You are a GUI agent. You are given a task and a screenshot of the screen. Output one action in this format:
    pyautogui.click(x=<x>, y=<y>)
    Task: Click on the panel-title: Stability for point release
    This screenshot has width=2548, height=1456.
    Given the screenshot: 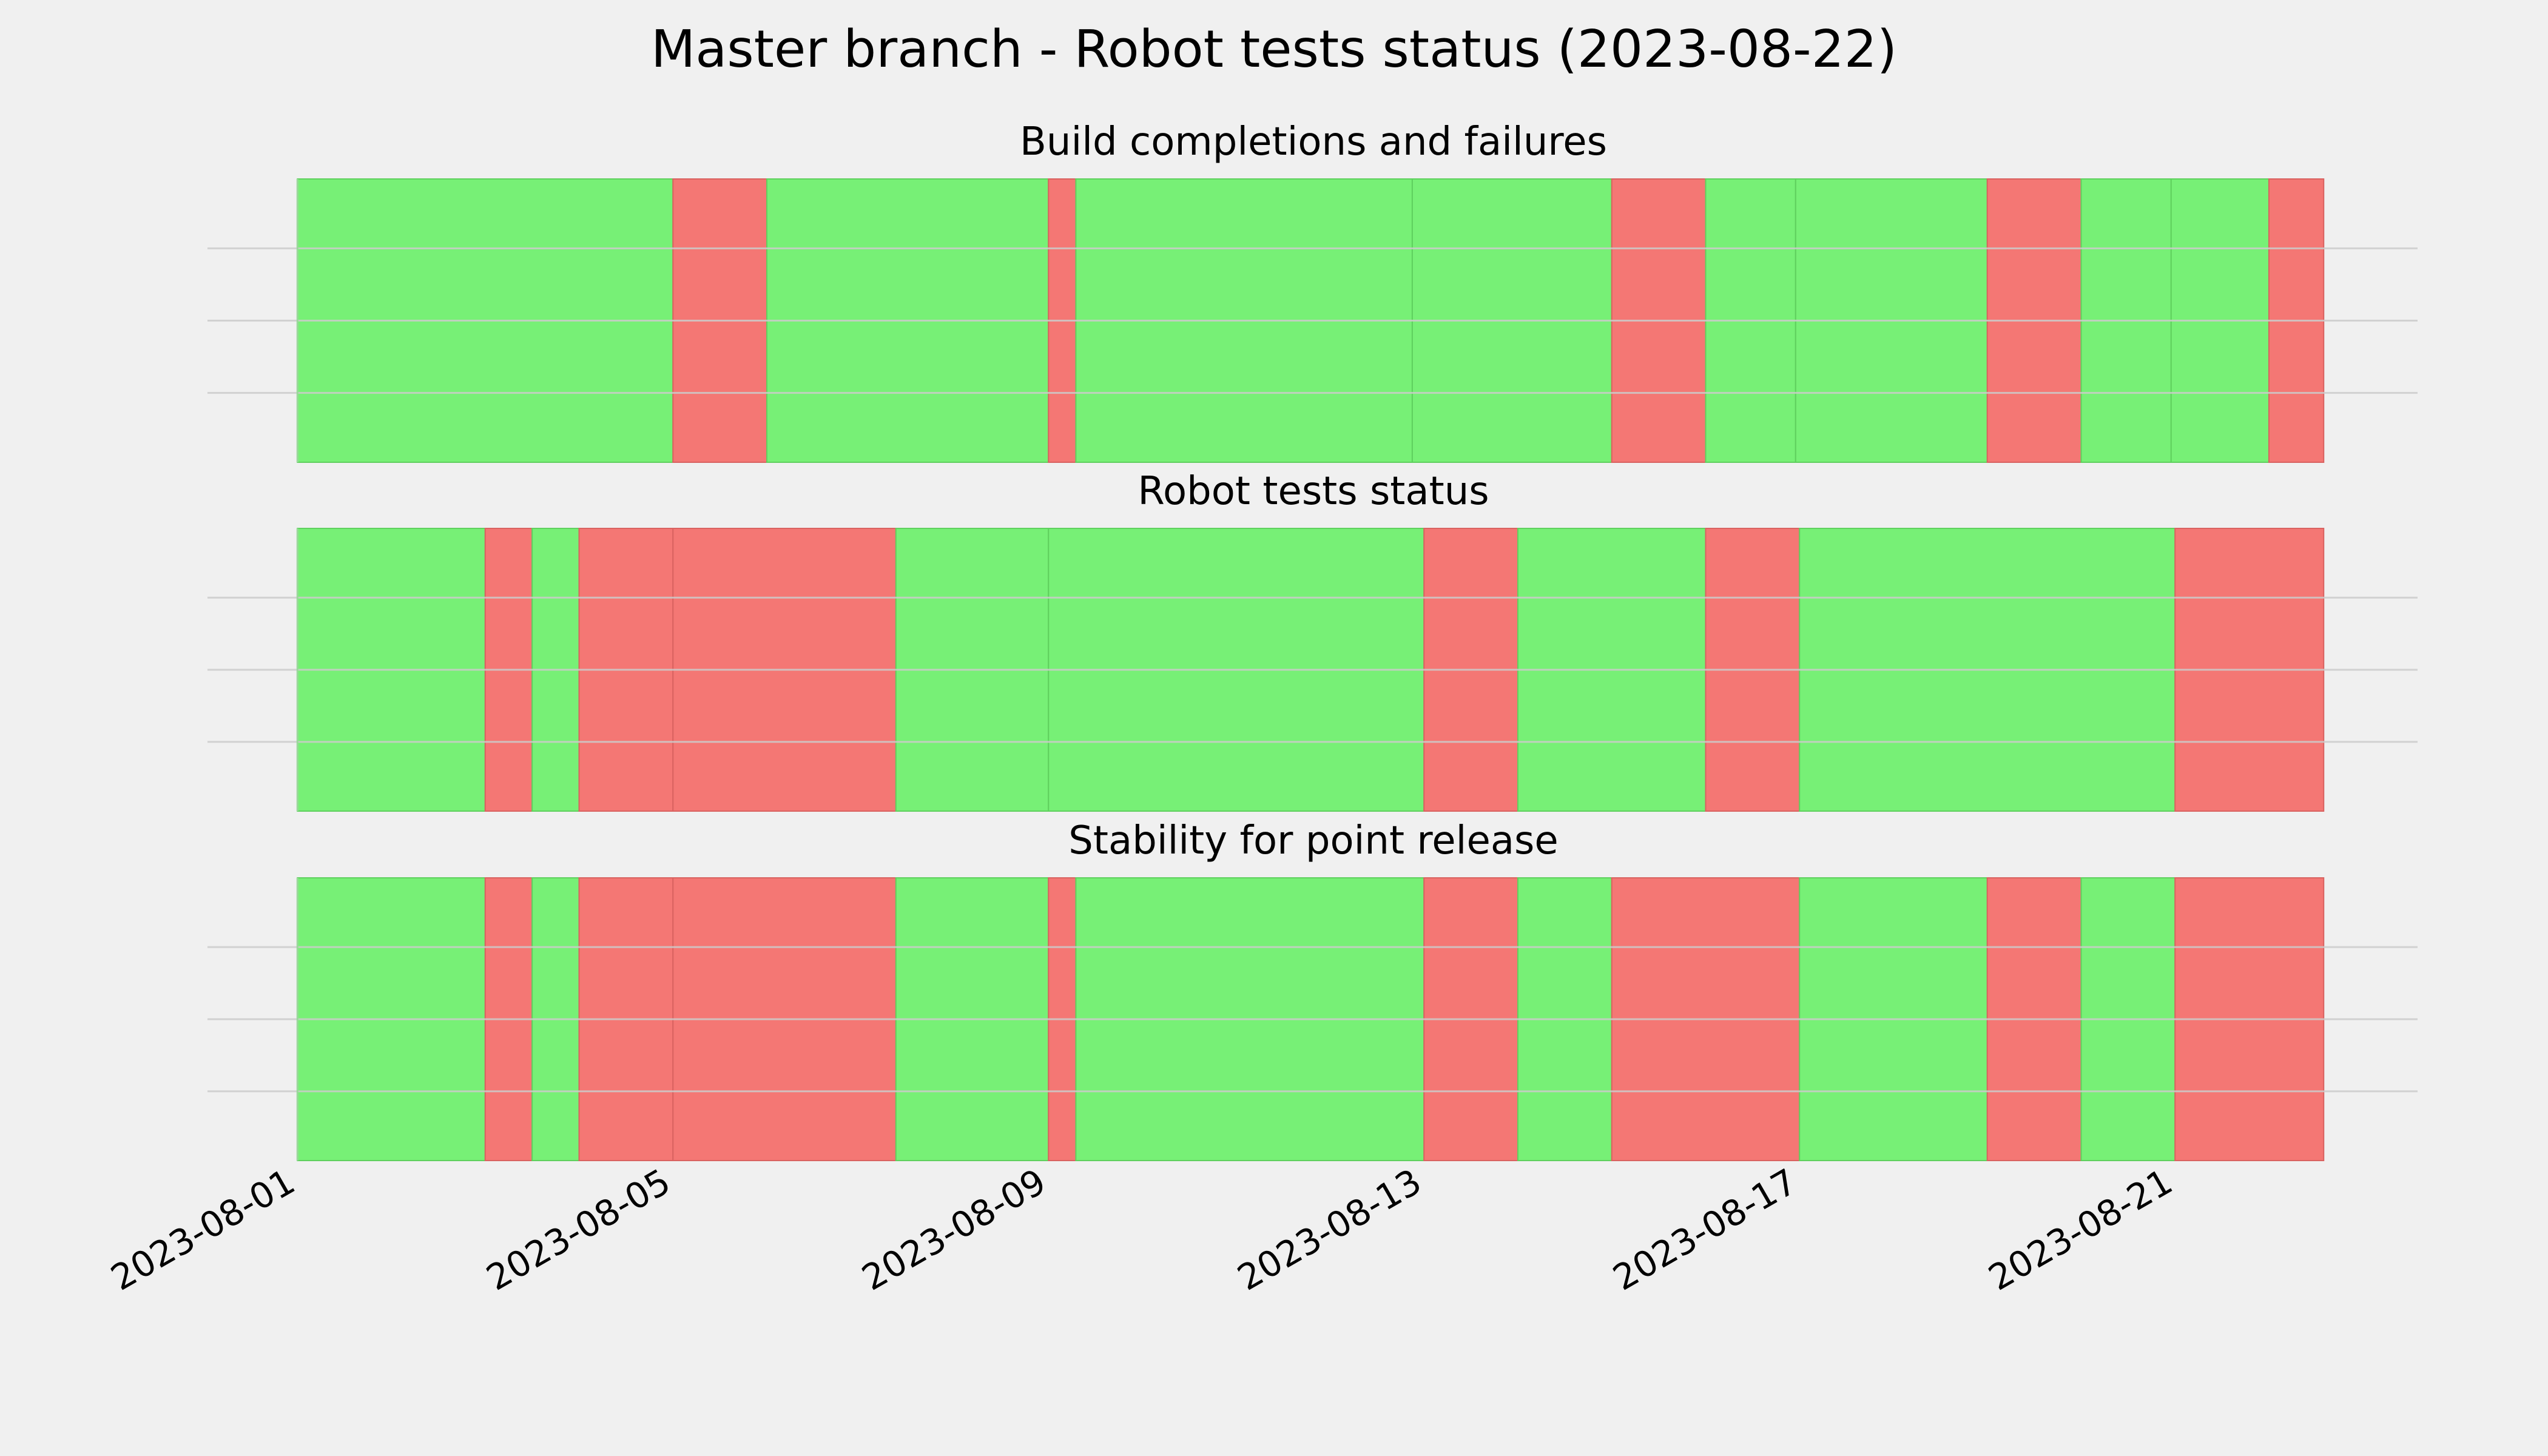 What is the action you would take?
    pyautogui.click(x=1313, y=840)
    